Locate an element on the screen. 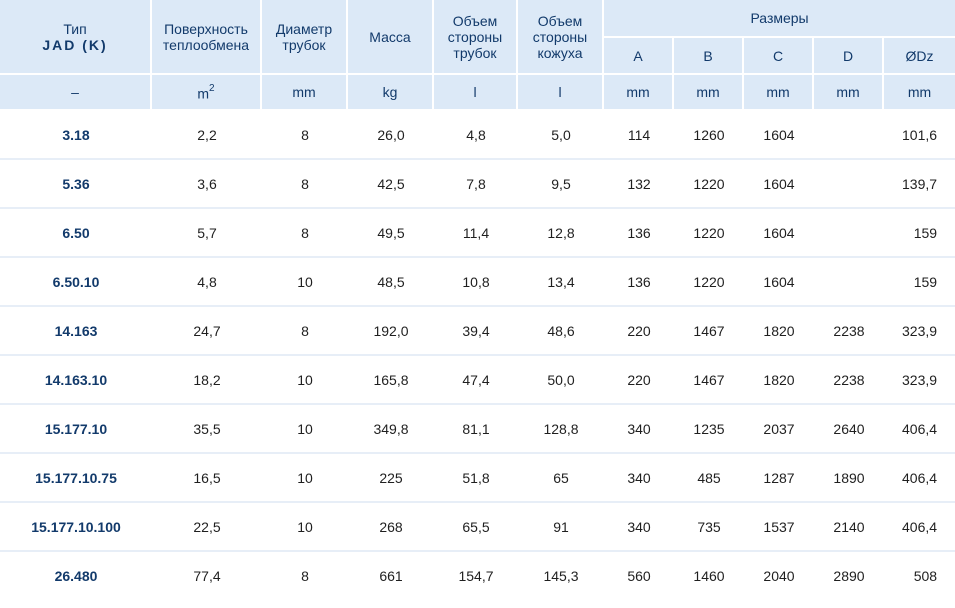  unit-surface-base: m is located at coordinates (203, 93).